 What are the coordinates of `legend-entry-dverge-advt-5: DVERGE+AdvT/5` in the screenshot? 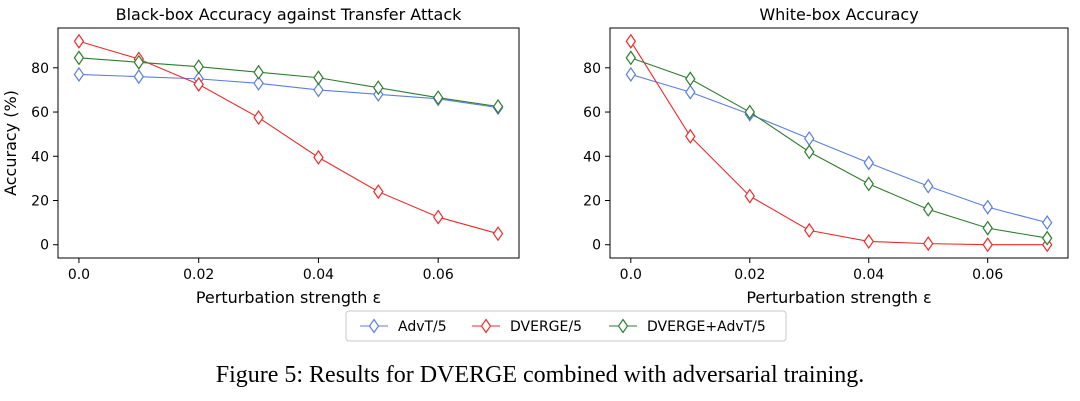 It's located at (687, 326).